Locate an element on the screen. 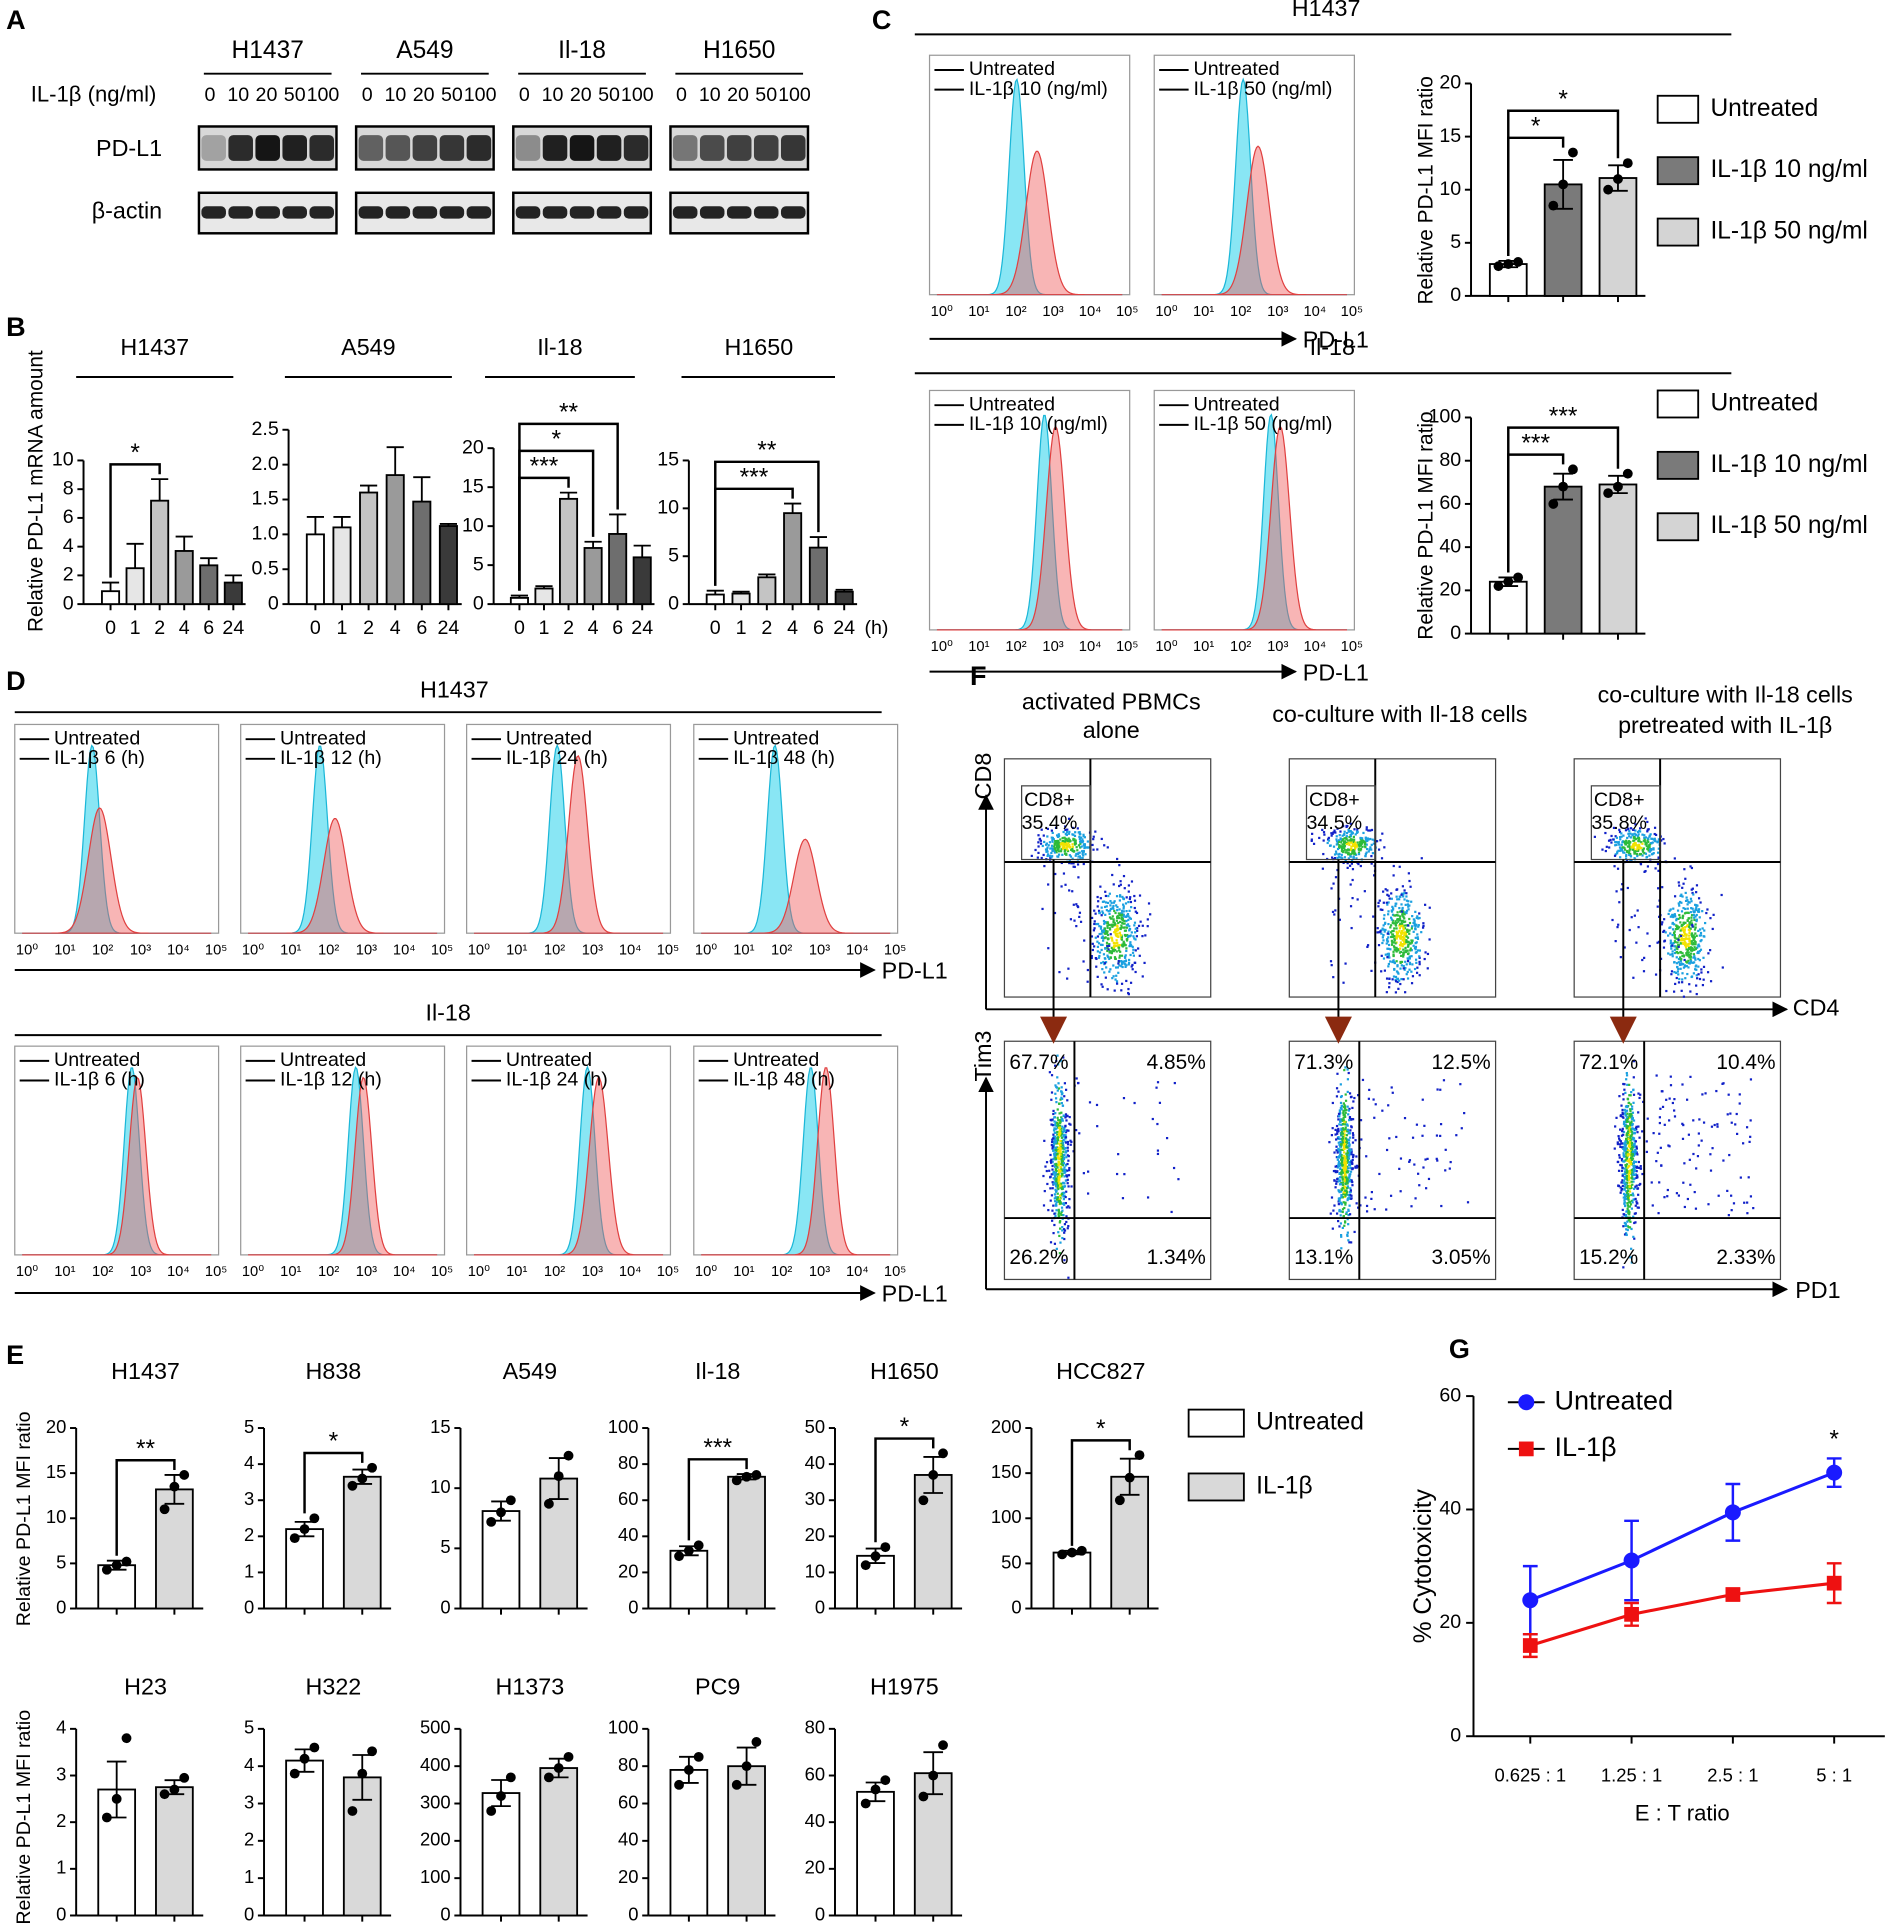  gate is located at coordinates (1340, 823).